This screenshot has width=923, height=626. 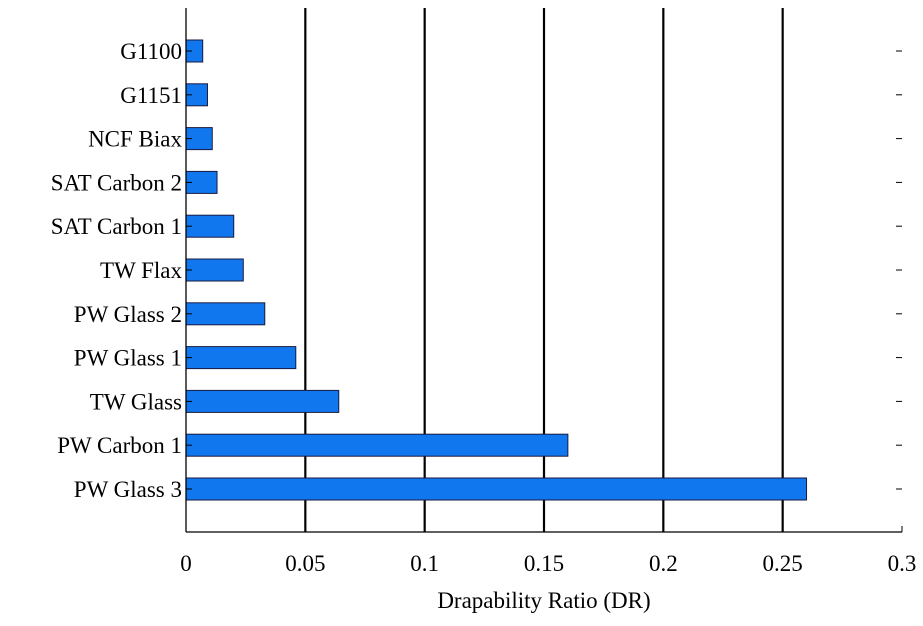 What do you see at coordinates (902, 563) in the screenshot?
I see `x-tick-label: 0.3` at bounding box center [902, 563].